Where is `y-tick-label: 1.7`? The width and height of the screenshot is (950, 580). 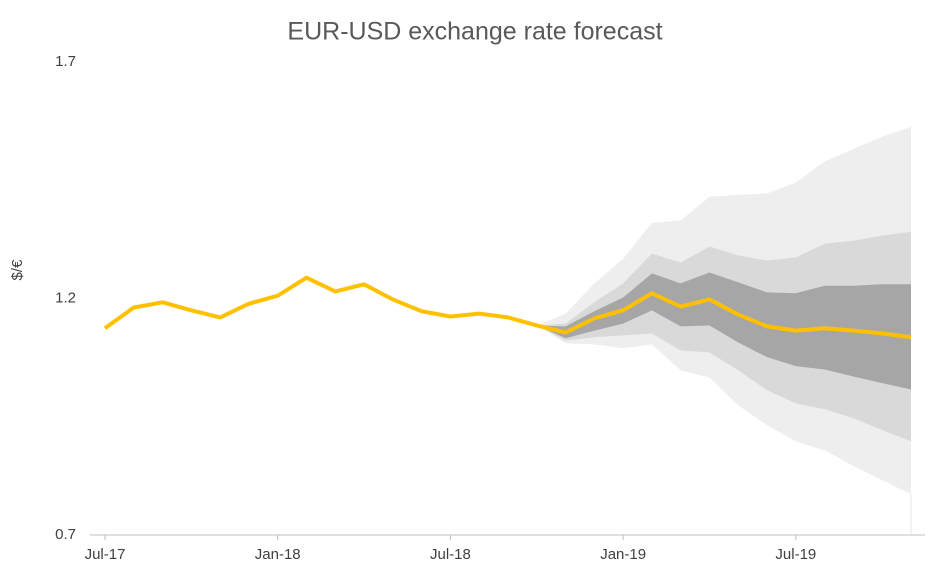 y-tick-label: 1.7 is located at coordinates (65, 61).